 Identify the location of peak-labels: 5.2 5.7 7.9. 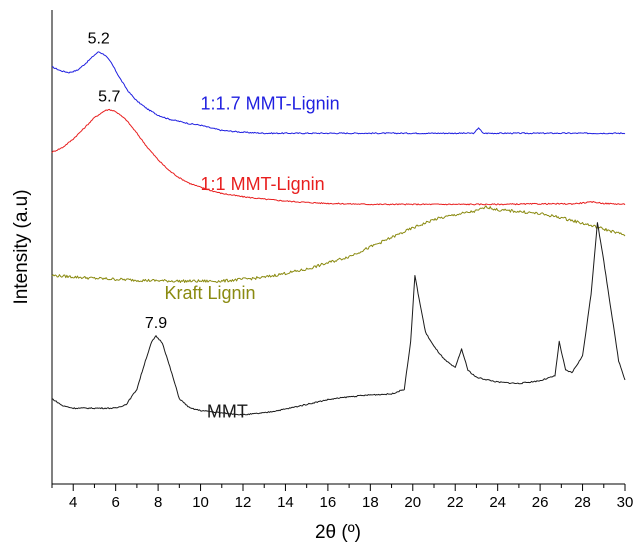
(128, 181).